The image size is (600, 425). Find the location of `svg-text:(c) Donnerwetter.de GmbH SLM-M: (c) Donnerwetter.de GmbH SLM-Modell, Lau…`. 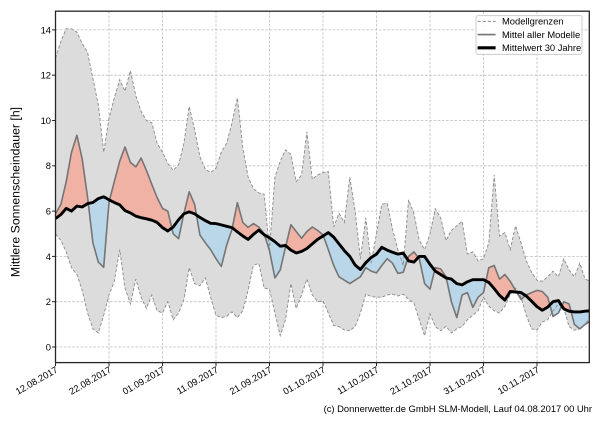

svg-text:(c) Donnerwetter.de GmbH SLM-M: (c) Donnerwetter.de GmbH SLM-Modell, Lau… is located at coordinates (458, 408).